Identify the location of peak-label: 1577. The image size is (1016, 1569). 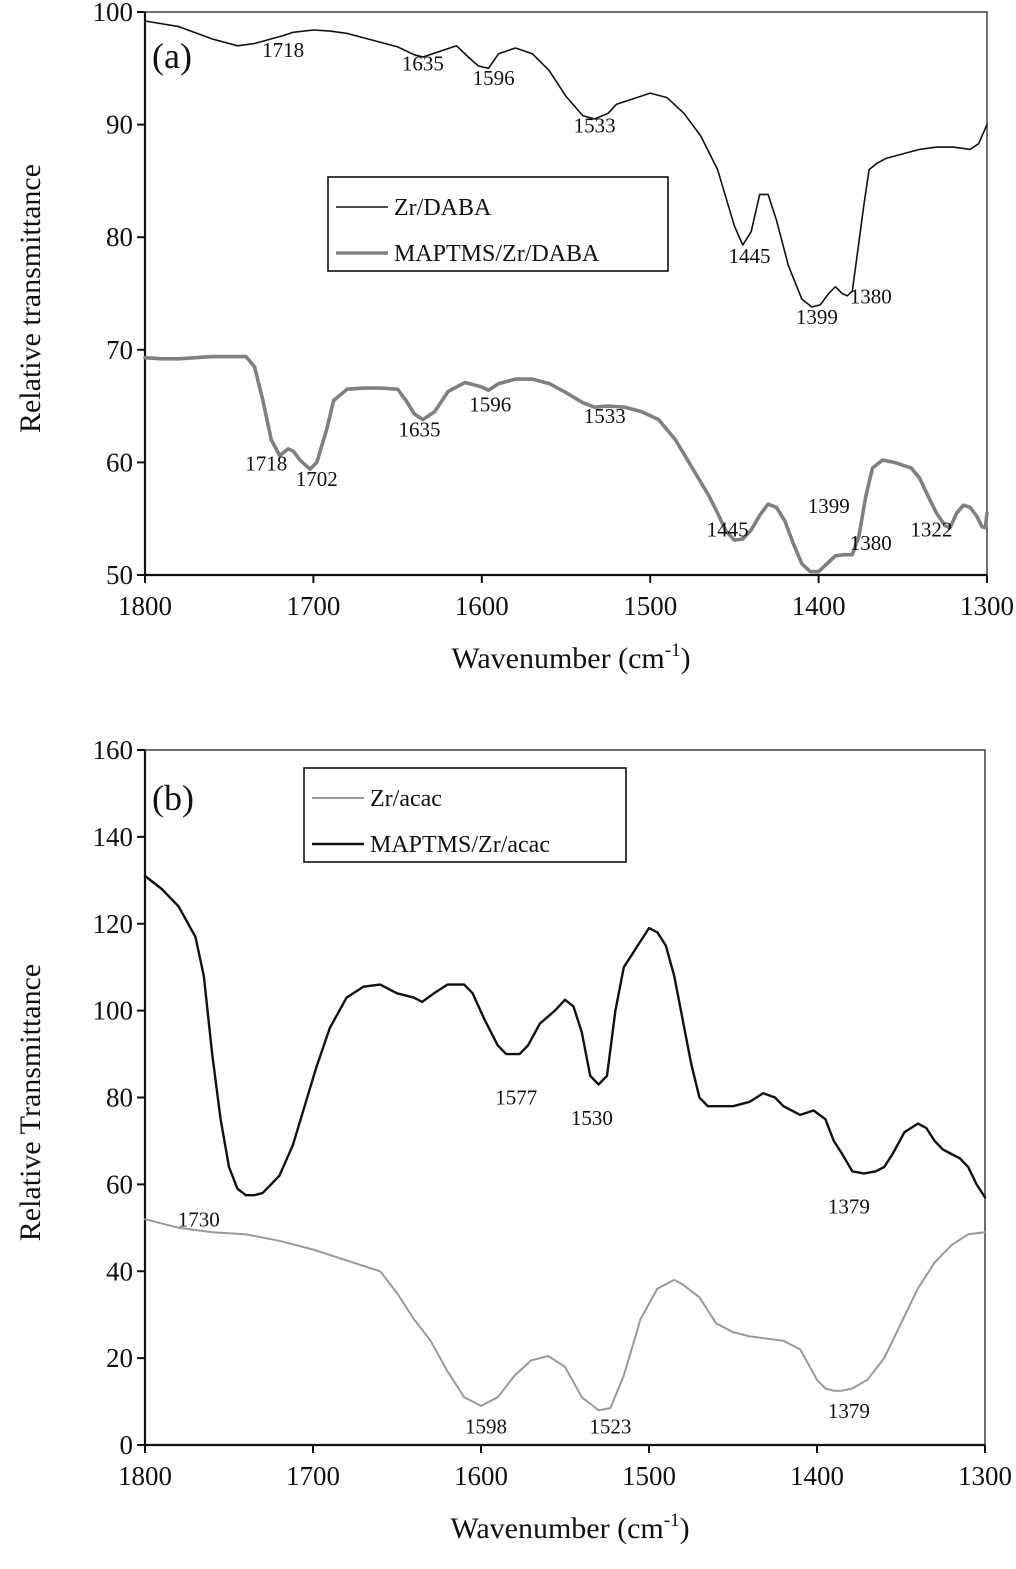
(516, 1097).